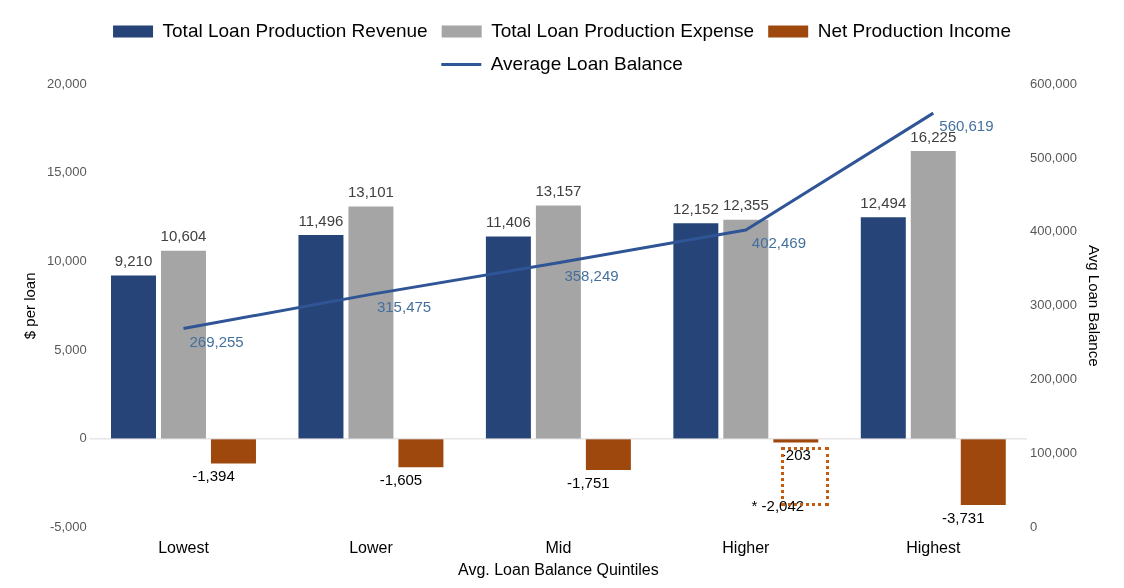  Describe the element at coordinates (321, 220) in the screenshot. I see `data-label: 11,496` at that location.